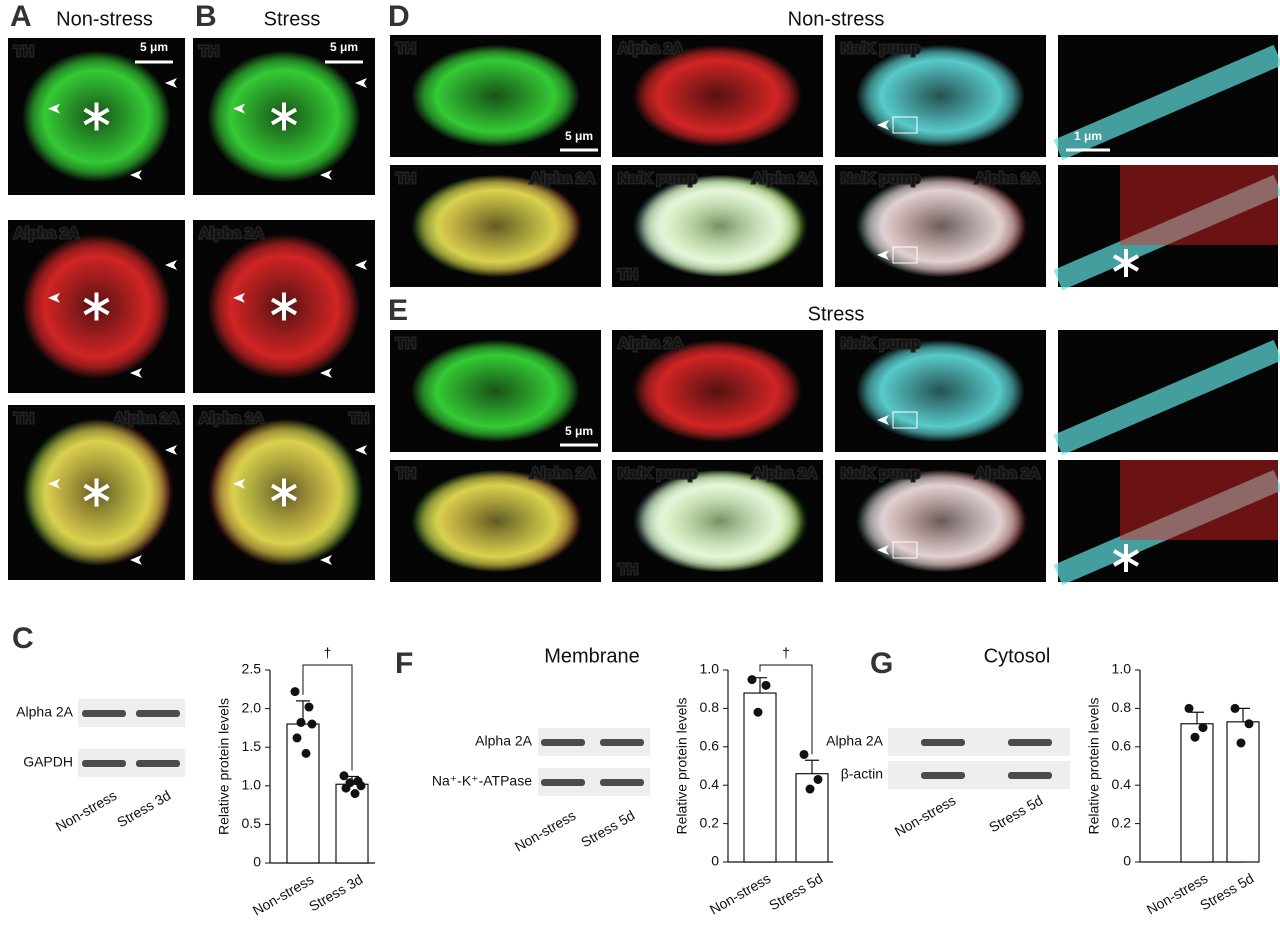  Describe the element at coordinates (1017, 656) in the screenshot. I see `blot-title: Cytosol` at that location.